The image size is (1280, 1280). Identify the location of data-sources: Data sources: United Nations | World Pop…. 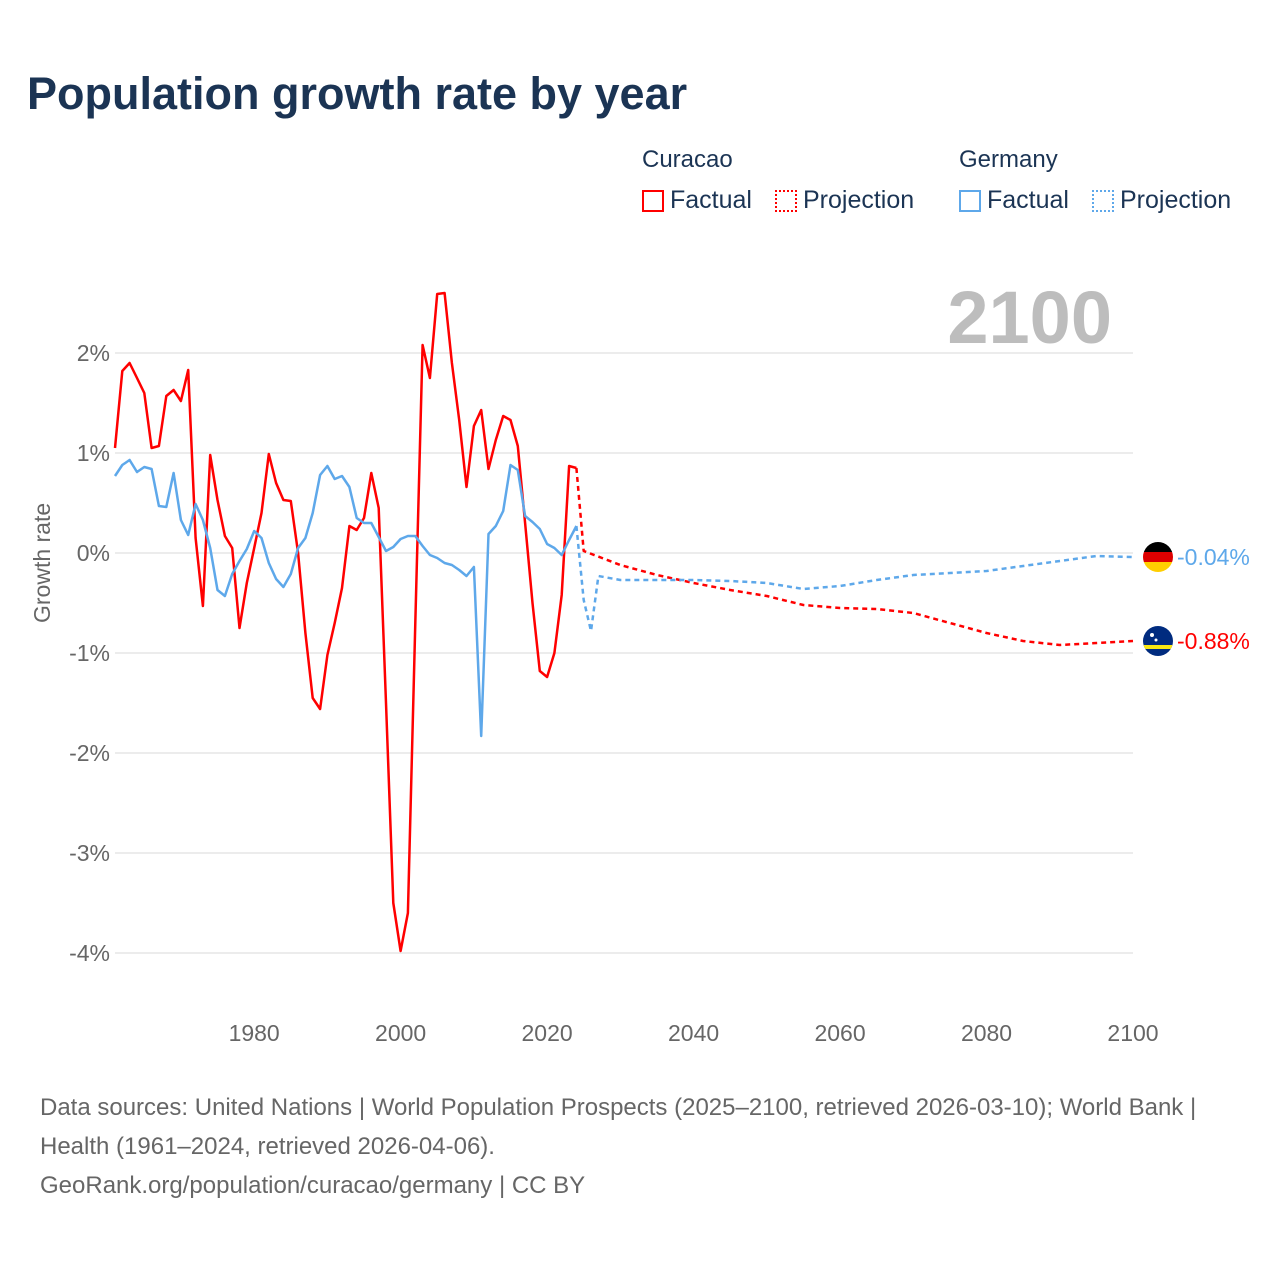
(618, 1127).